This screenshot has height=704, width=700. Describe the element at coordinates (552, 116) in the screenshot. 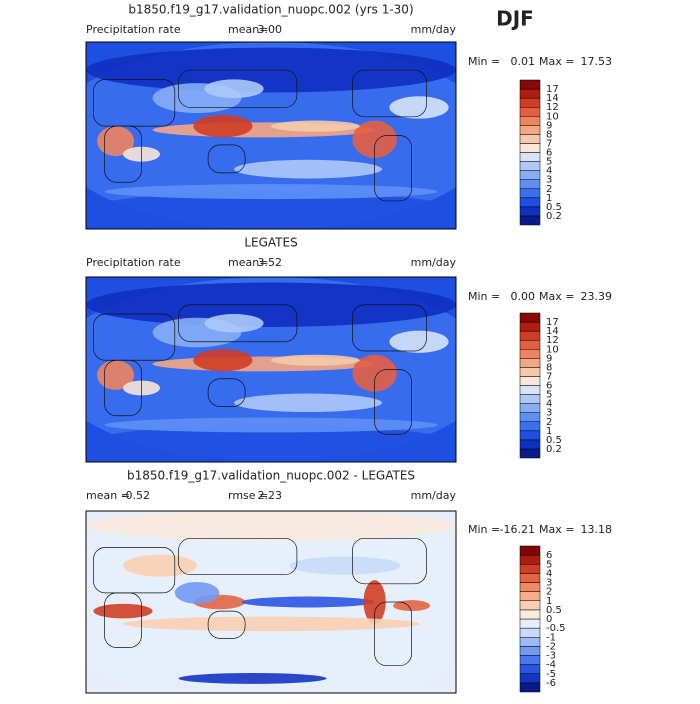

I see `colorbar-label: 10` at that location.